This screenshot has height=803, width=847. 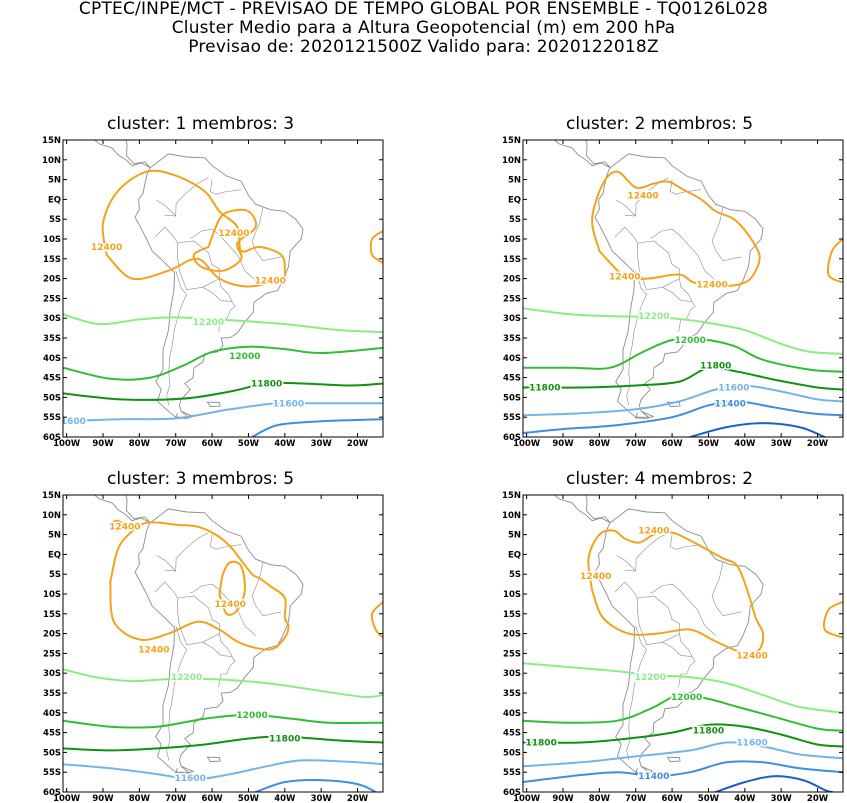 What do you see at coordinates (288, 404) in the screenshot?
I see `contour-label: 11600` at bounding box center [288, 404].